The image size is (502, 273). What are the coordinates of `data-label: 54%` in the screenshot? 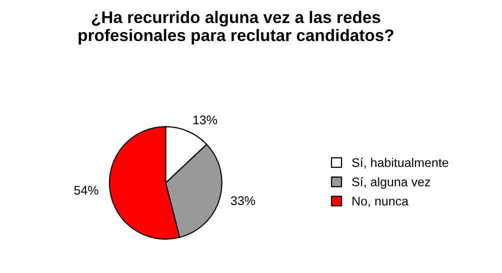 It's located at (86, 190).